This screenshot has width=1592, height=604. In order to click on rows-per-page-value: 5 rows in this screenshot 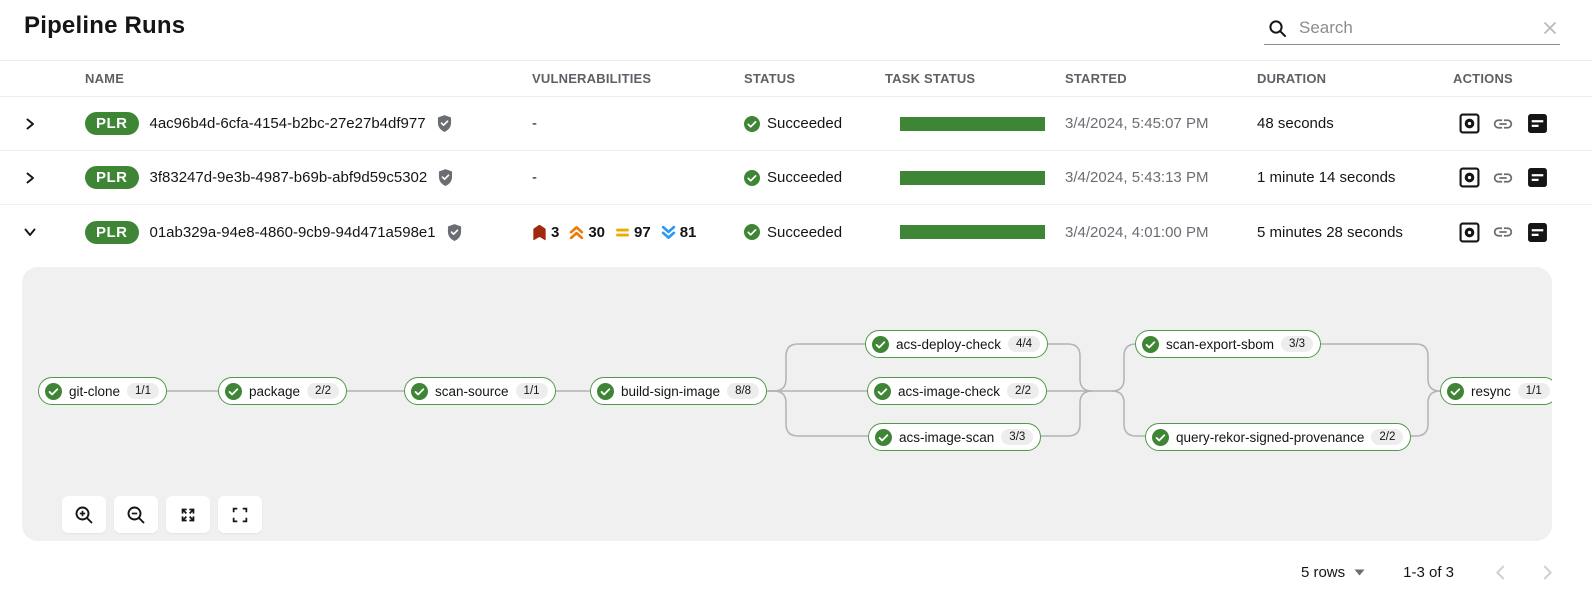, I will do `click(1323, 572)`.